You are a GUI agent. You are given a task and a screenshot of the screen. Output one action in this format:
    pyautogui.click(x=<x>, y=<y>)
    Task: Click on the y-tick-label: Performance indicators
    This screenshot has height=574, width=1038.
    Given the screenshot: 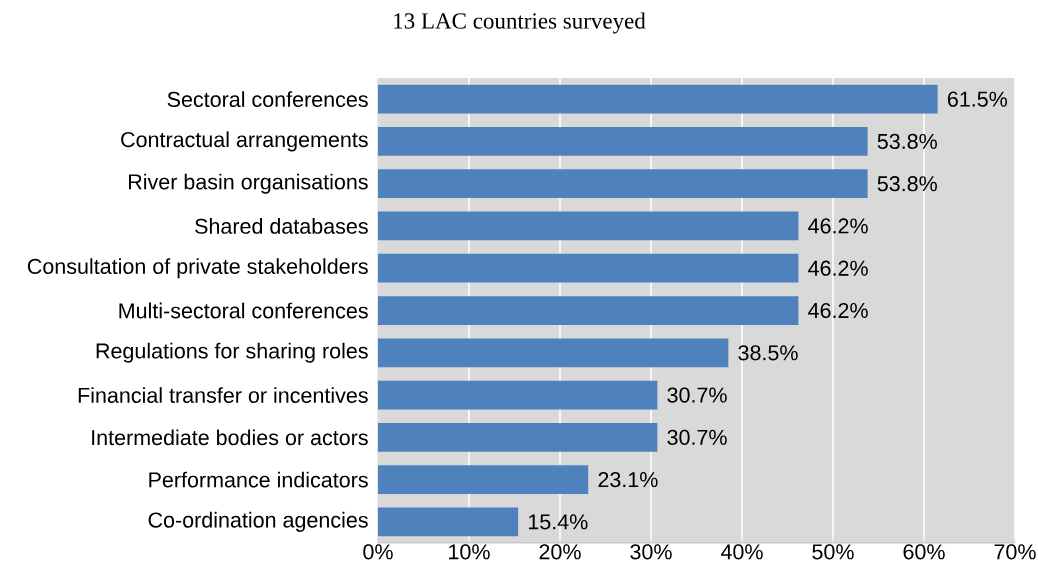 What is the action you would take?
    pyautogui.click(x=258, y=479)
    